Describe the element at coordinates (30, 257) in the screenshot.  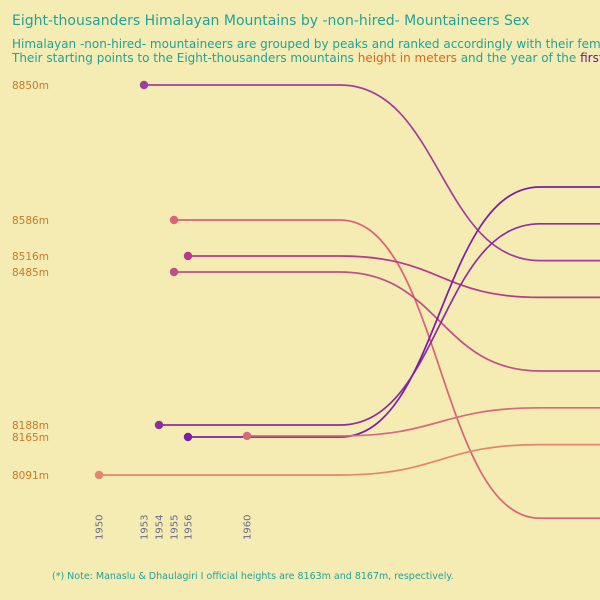
I see `y-tick-label: 8516m` at that location.